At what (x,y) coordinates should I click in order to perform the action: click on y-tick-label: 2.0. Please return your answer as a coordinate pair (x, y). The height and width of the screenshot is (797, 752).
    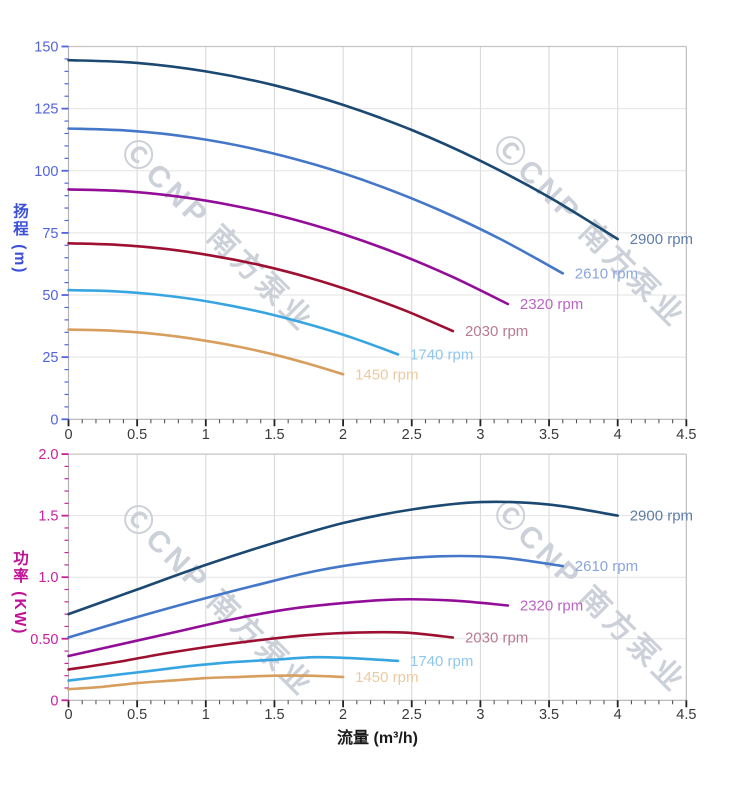
    Looking at the image, I should click on (48, 455).